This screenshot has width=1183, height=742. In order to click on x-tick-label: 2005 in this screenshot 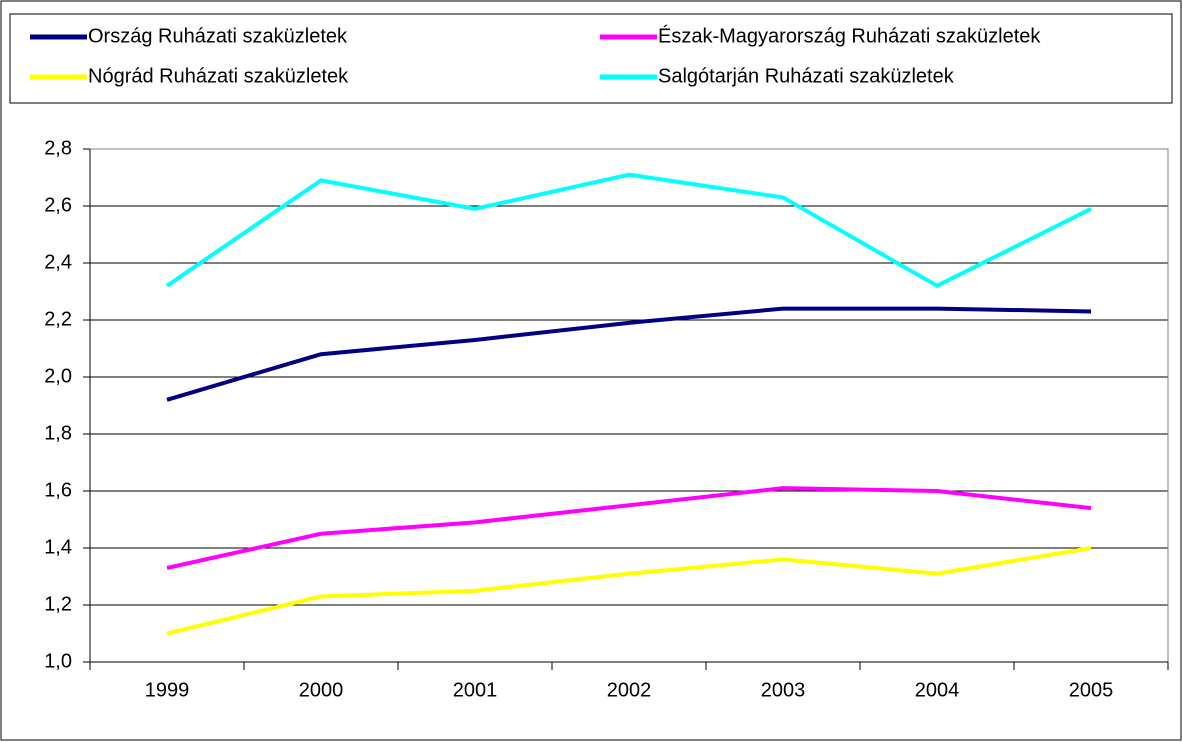, I will do `click(1091, 690)`.